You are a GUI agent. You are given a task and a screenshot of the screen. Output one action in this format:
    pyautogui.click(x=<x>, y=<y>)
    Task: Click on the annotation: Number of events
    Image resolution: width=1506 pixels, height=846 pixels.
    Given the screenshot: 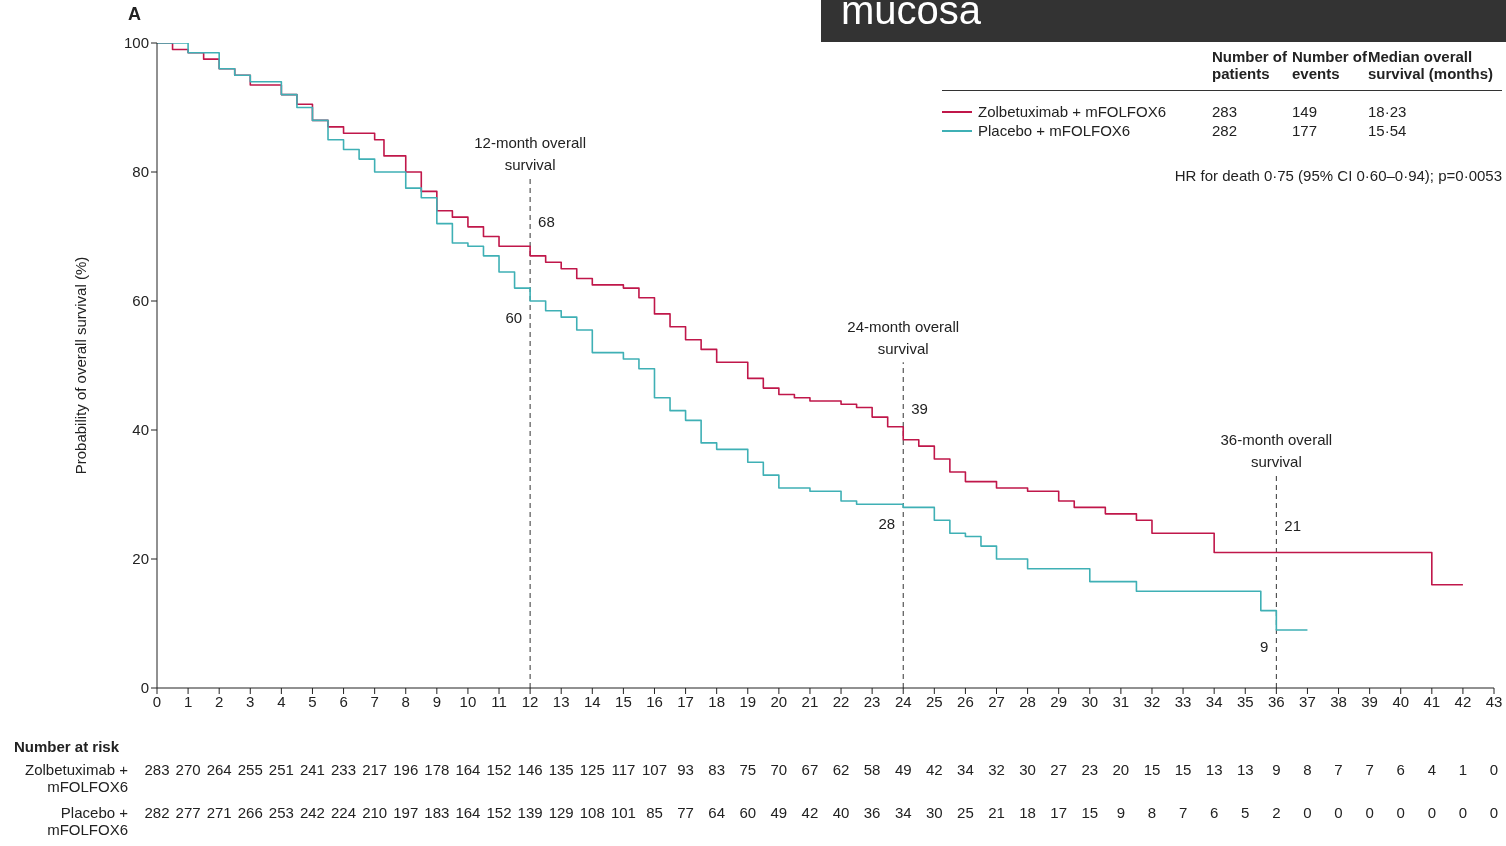 What is the action you would take?
    pyautogui.click(x=1330, y=65)
    